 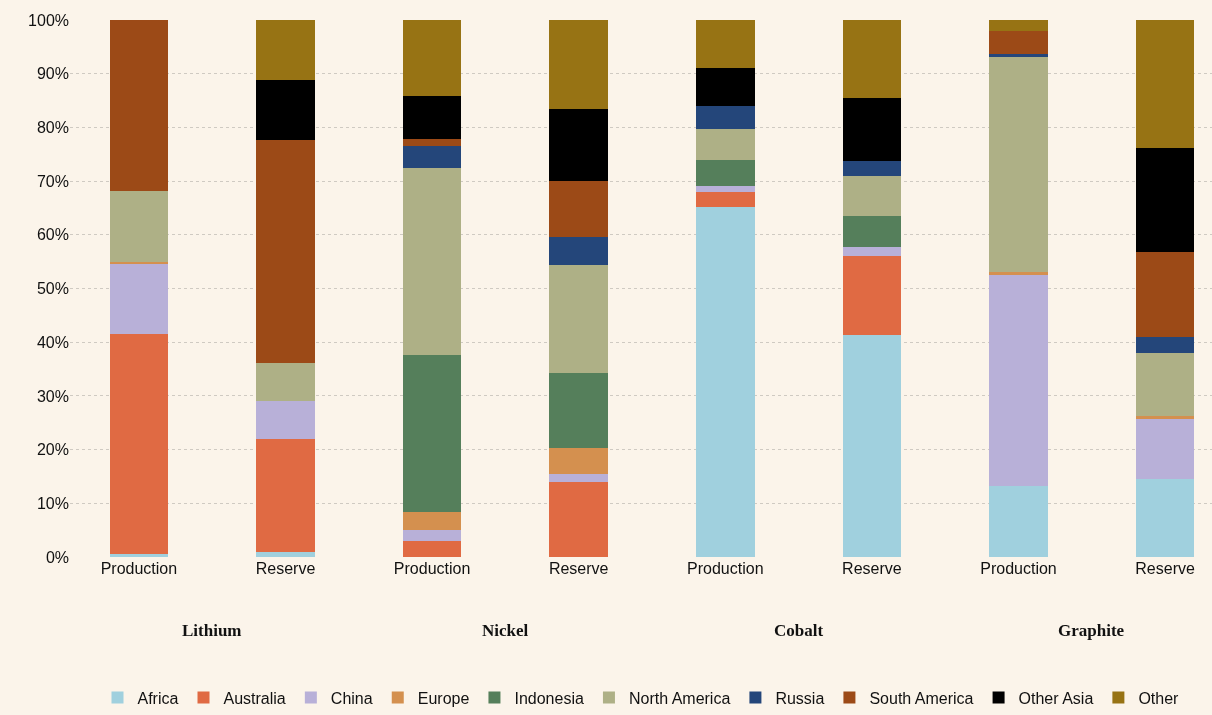 What do you see at coordinates (52, 74) in the screenshot?
I see `y-tick-label: 90%` at bounding box center [52, 74].